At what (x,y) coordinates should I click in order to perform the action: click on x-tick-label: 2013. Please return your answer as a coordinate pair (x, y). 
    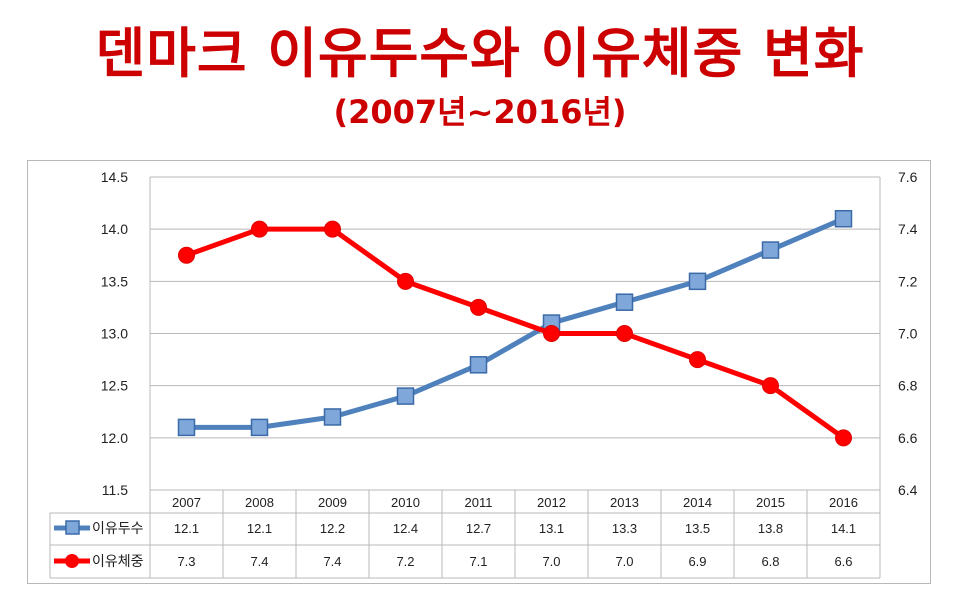
    Looking at the image, I should click on (624, 502).